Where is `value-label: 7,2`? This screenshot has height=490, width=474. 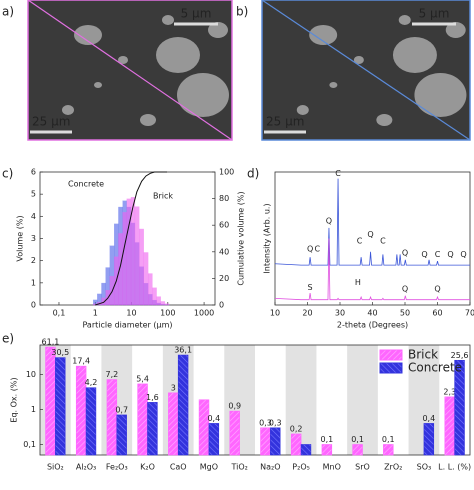 value-label: 7,2 is located at coordinates (112, 374).